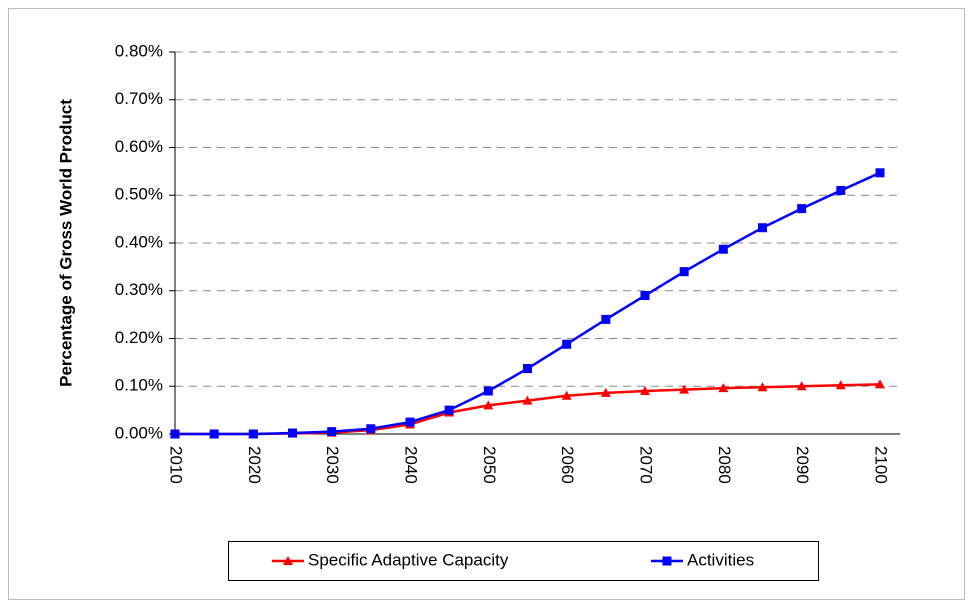 This screenshot has height=608, width=973. Describe the element at coordinates (139, 337) in the screenshot. I see `y-tick-label: 0.20%` at that location.